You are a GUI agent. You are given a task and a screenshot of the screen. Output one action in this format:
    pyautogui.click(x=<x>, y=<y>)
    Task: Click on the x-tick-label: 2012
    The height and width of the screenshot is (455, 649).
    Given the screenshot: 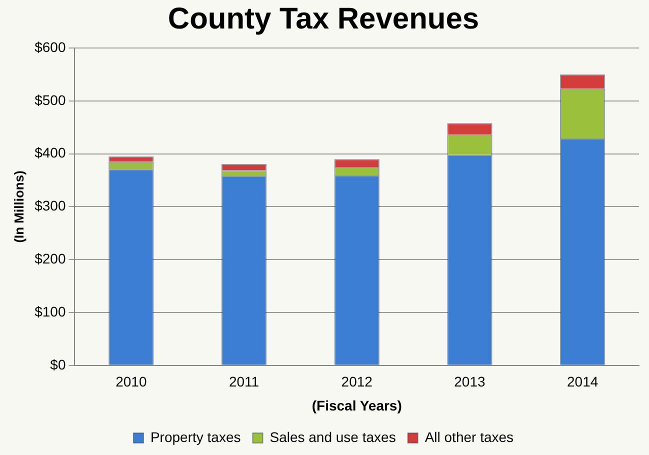 What is the action you would take?
    pyautogui.click(x=357, y=382)
    